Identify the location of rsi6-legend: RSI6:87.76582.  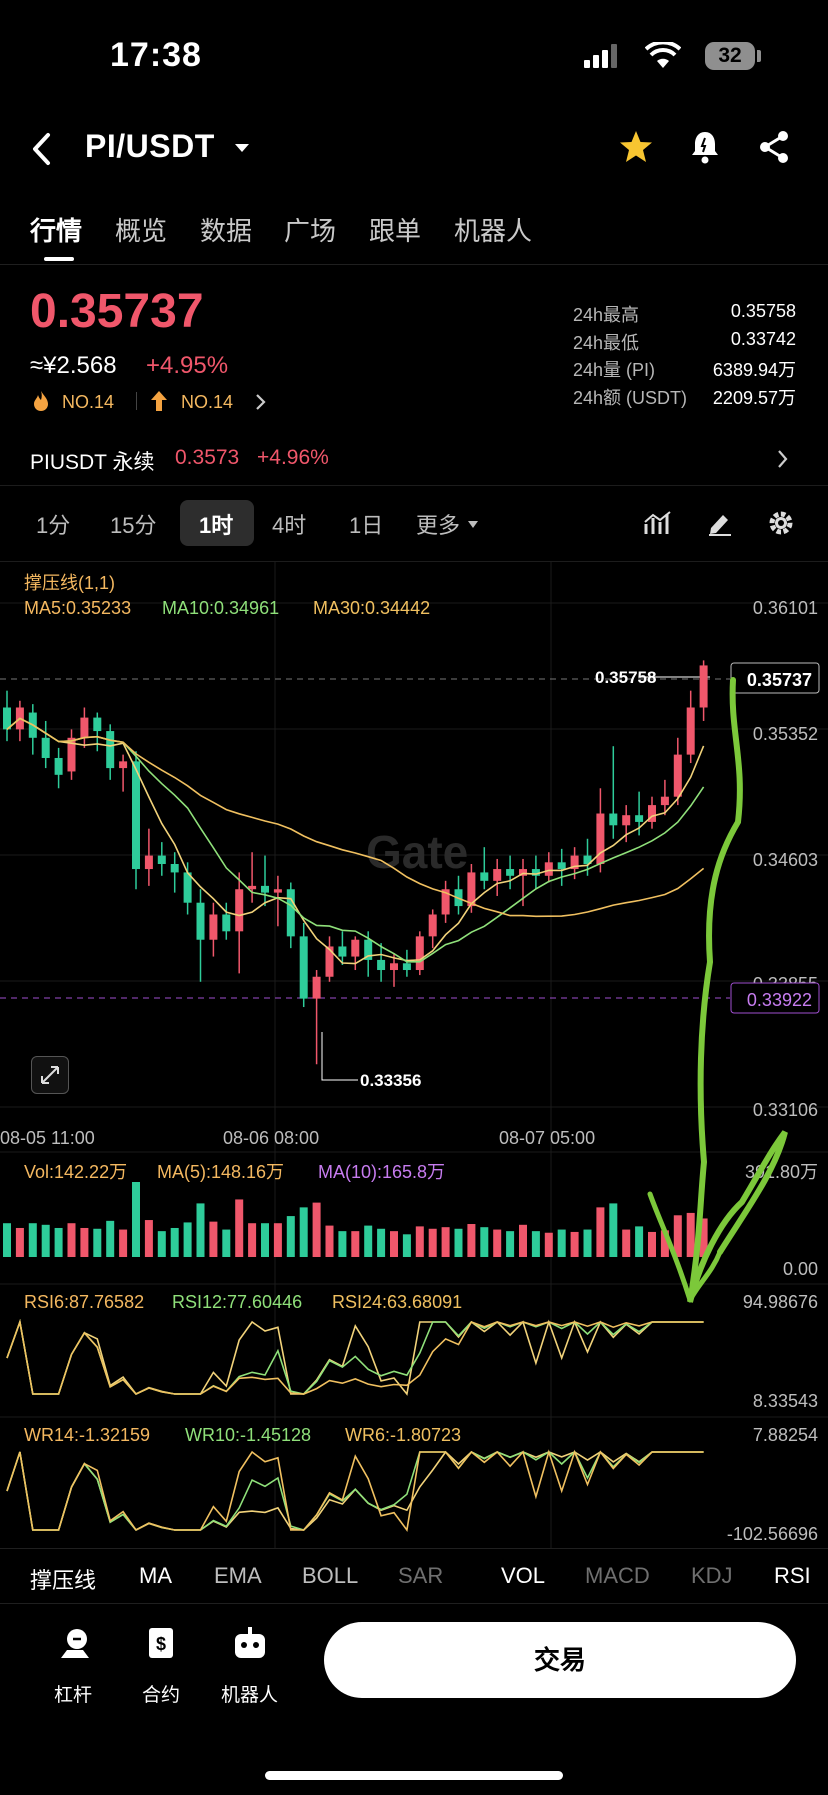
(84, 1302).